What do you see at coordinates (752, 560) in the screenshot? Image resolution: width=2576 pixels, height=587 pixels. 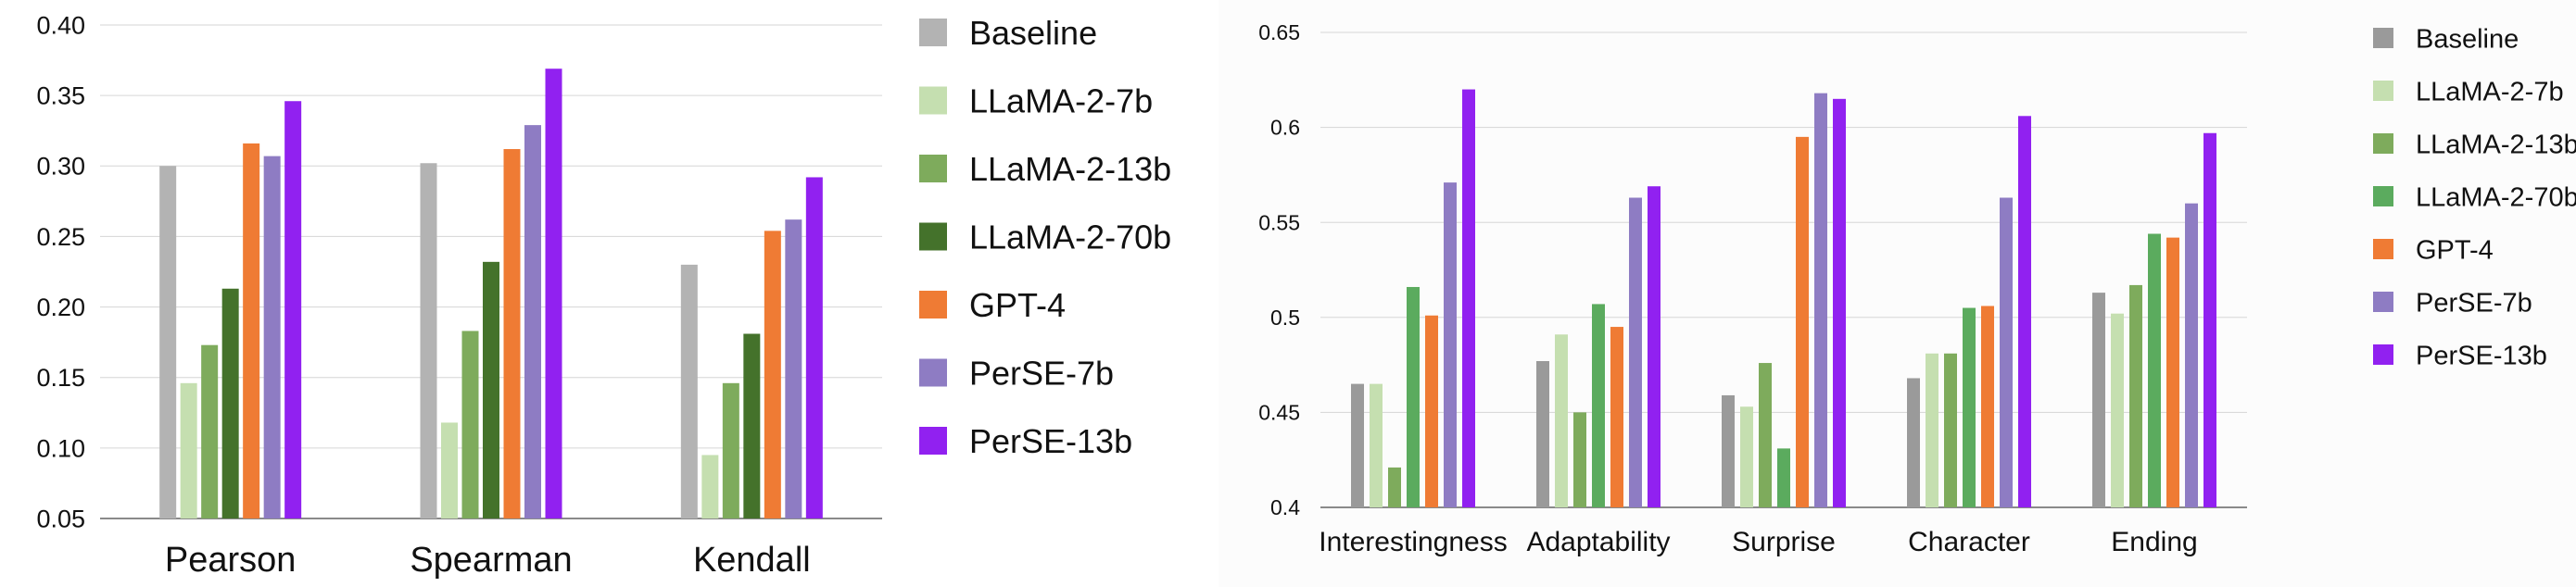 I see `x-category-label: Kendall` at bounding box center [752, 560].